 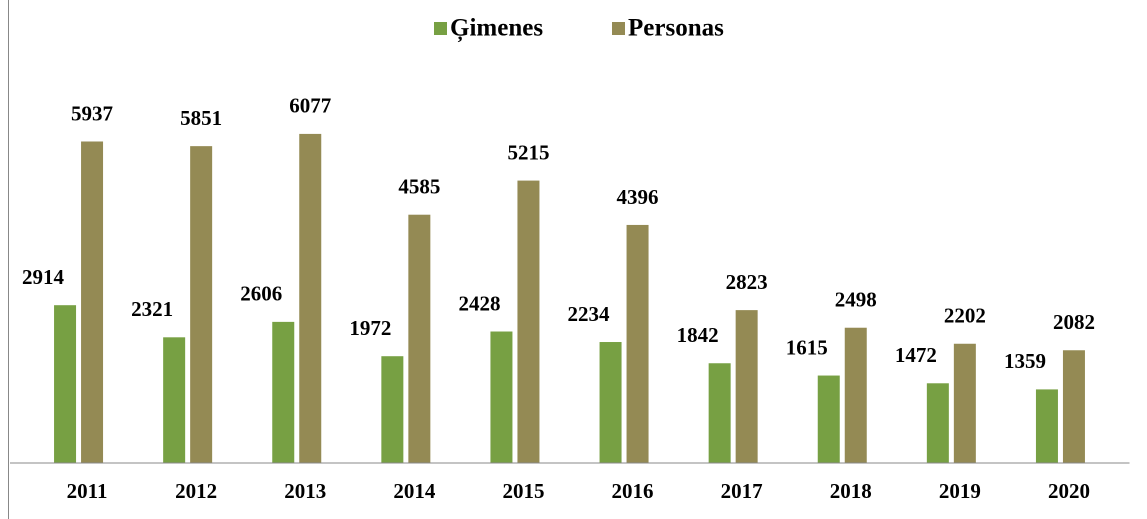 I want to click on x-tick-label: 2012, so click(x=196, y=491).